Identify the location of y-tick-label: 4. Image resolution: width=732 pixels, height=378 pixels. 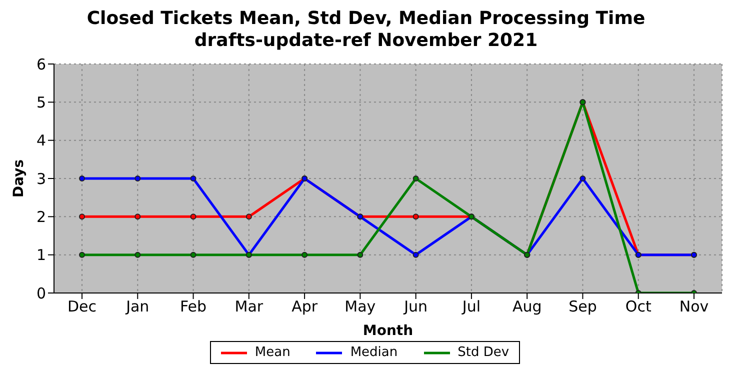
(41, 141).